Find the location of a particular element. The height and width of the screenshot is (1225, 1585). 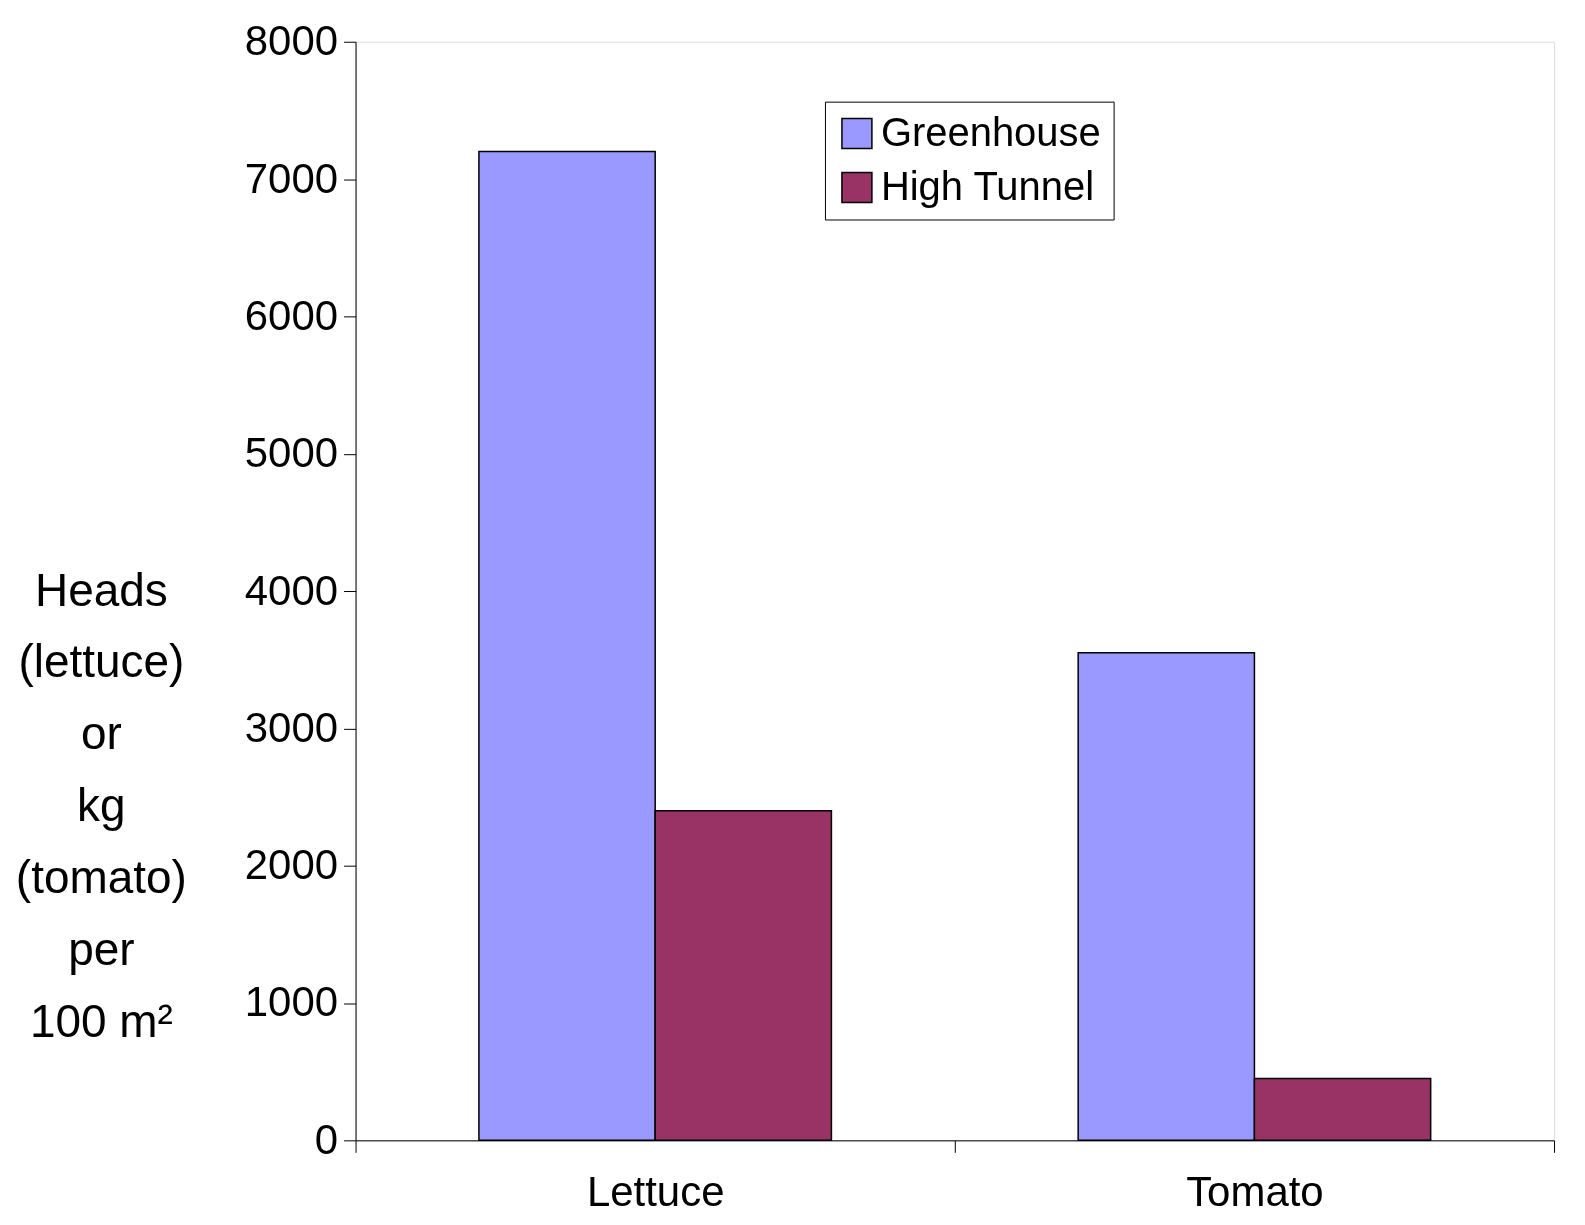

legend-label: Greenhouse is located at coordinates (990, 131).